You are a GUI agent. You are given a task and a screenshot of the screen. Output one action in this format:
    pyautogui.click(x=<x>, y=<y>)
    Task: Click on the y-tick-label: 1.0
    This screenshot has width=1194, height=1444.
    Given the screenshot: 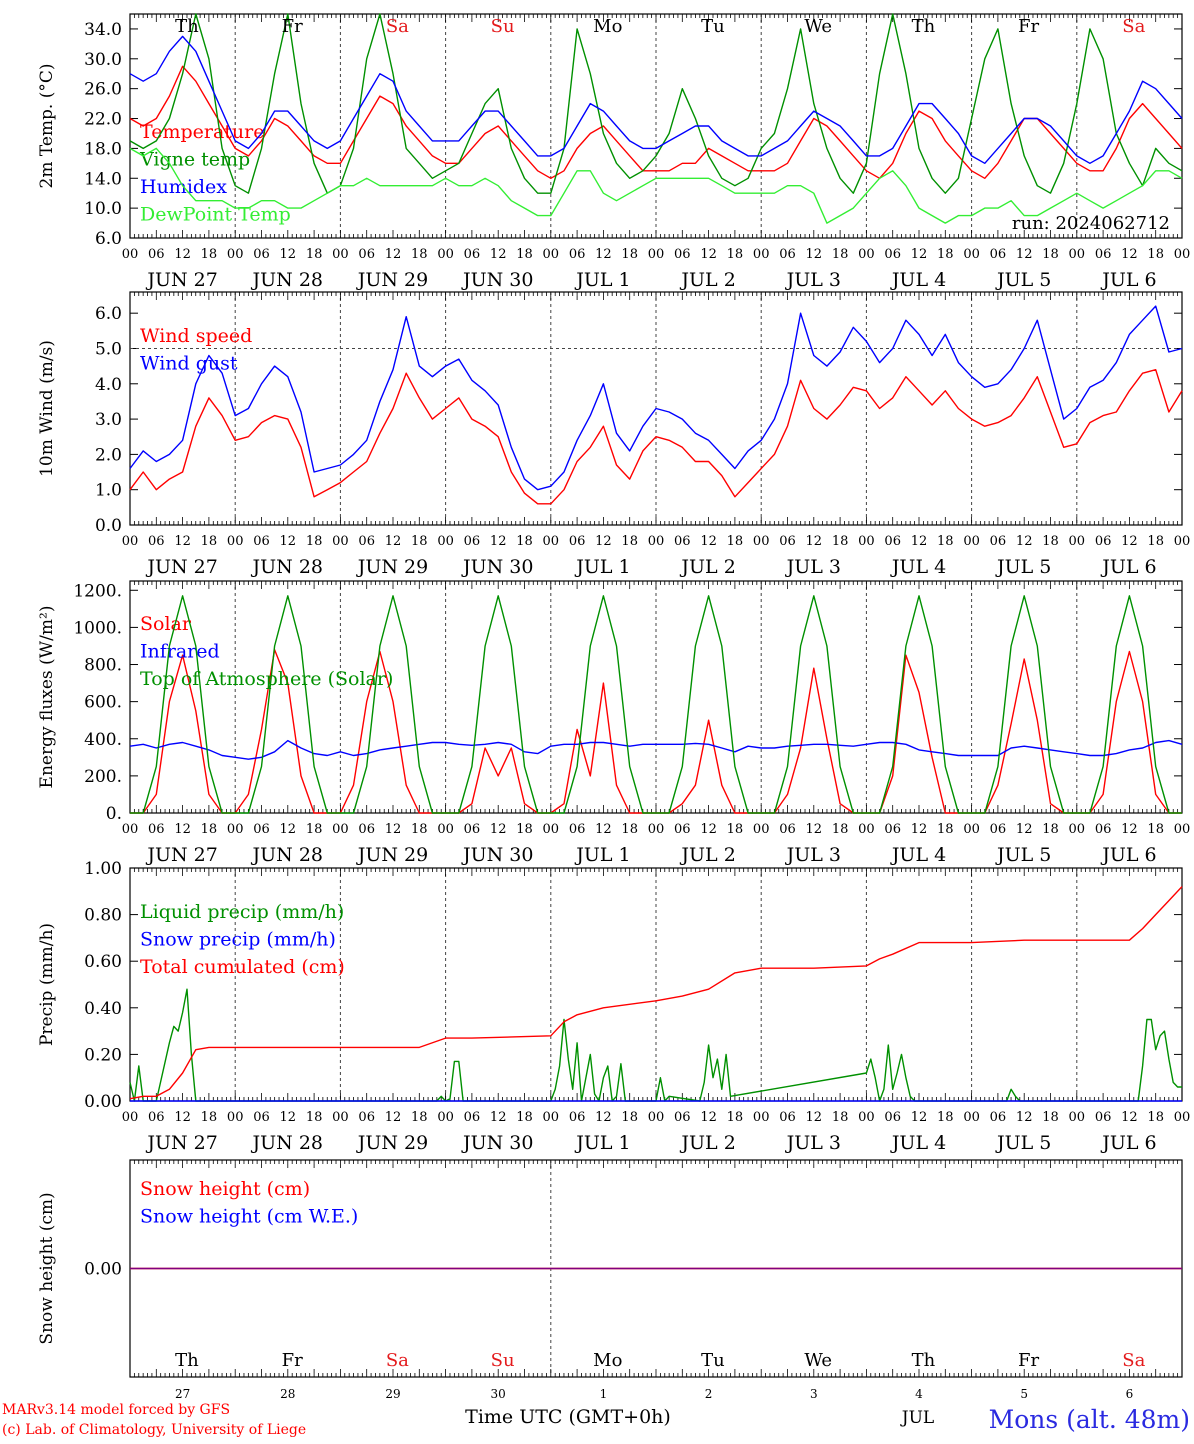 What is the action you would take?
    pyautogui.click(x=108, y=491)
    